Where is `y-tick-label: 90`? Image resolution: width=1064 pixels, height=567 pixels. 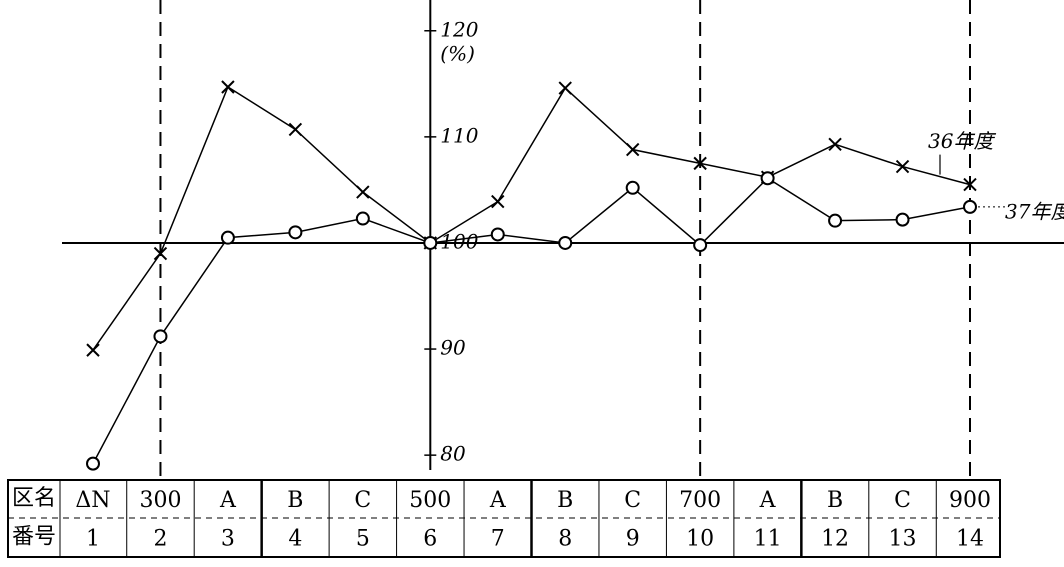
y-tick-label: 90 is located at coordinates (453, 348).